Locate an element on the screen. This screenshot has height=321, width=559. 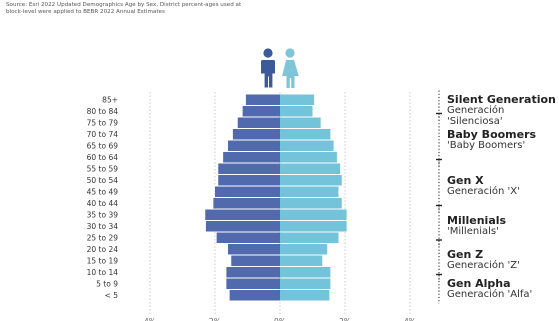
age-label: 45 to 49 is located at coordinates (103, 191).